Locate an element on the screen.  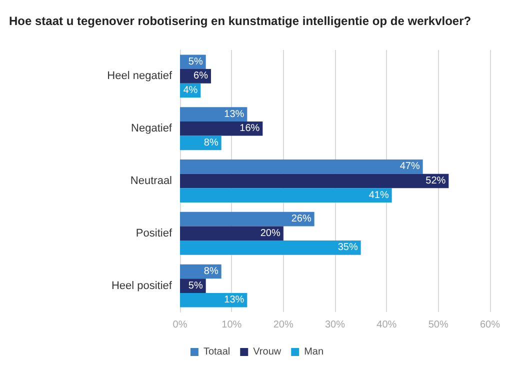
y-tick-label: Neutraal is located at coordinates (151, 181).